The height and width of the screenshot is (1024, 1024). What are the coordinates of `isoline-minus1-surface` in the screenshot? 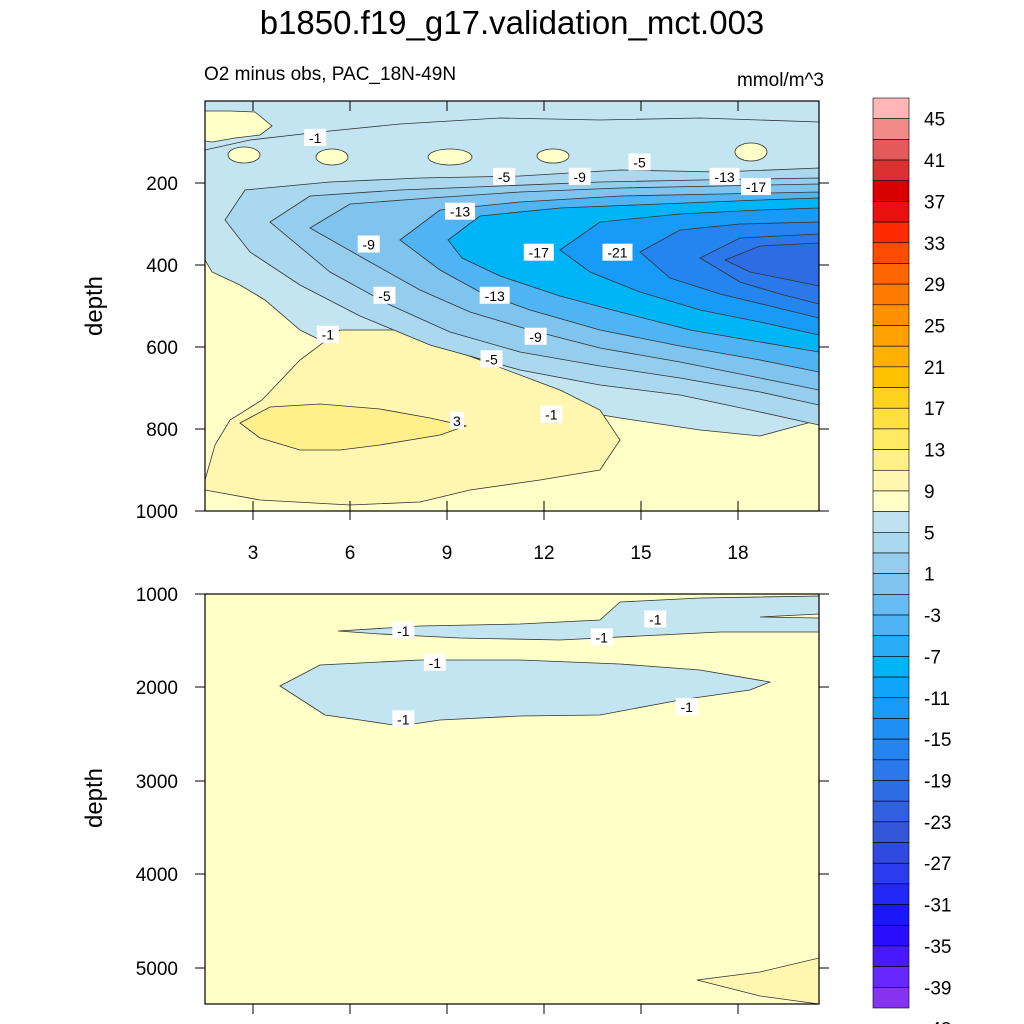 It's located at (512, 134).